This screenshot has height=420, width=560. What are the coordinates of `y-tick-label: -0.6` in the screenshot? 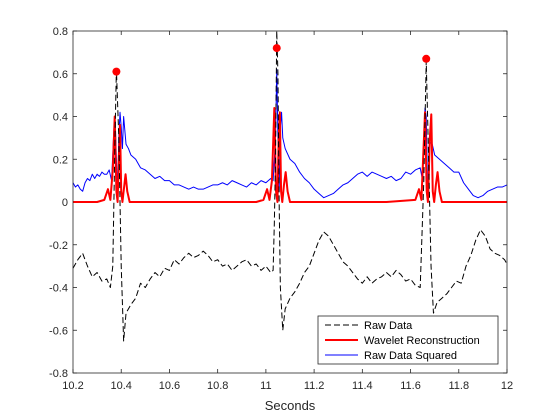 It's located at (58, 331).